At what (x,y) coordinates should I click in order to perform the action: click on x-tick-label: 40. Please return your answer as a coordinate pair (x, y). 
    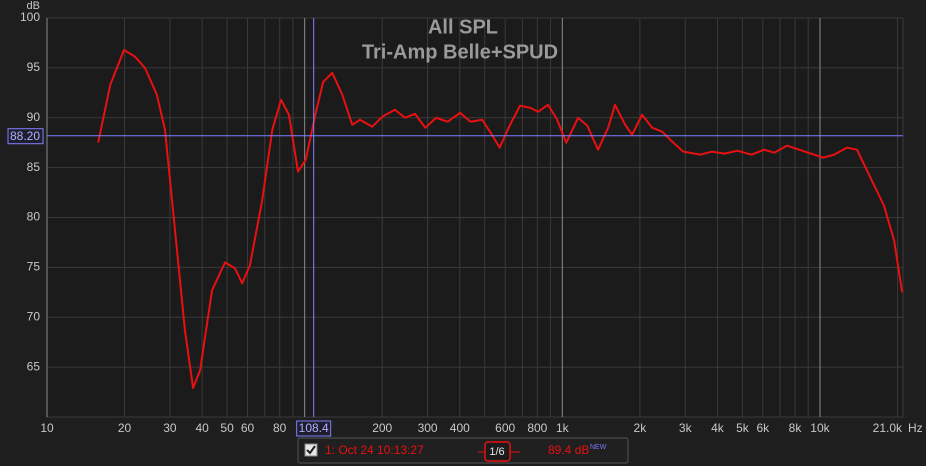
    Looking at the image, I should click on (202, 428).